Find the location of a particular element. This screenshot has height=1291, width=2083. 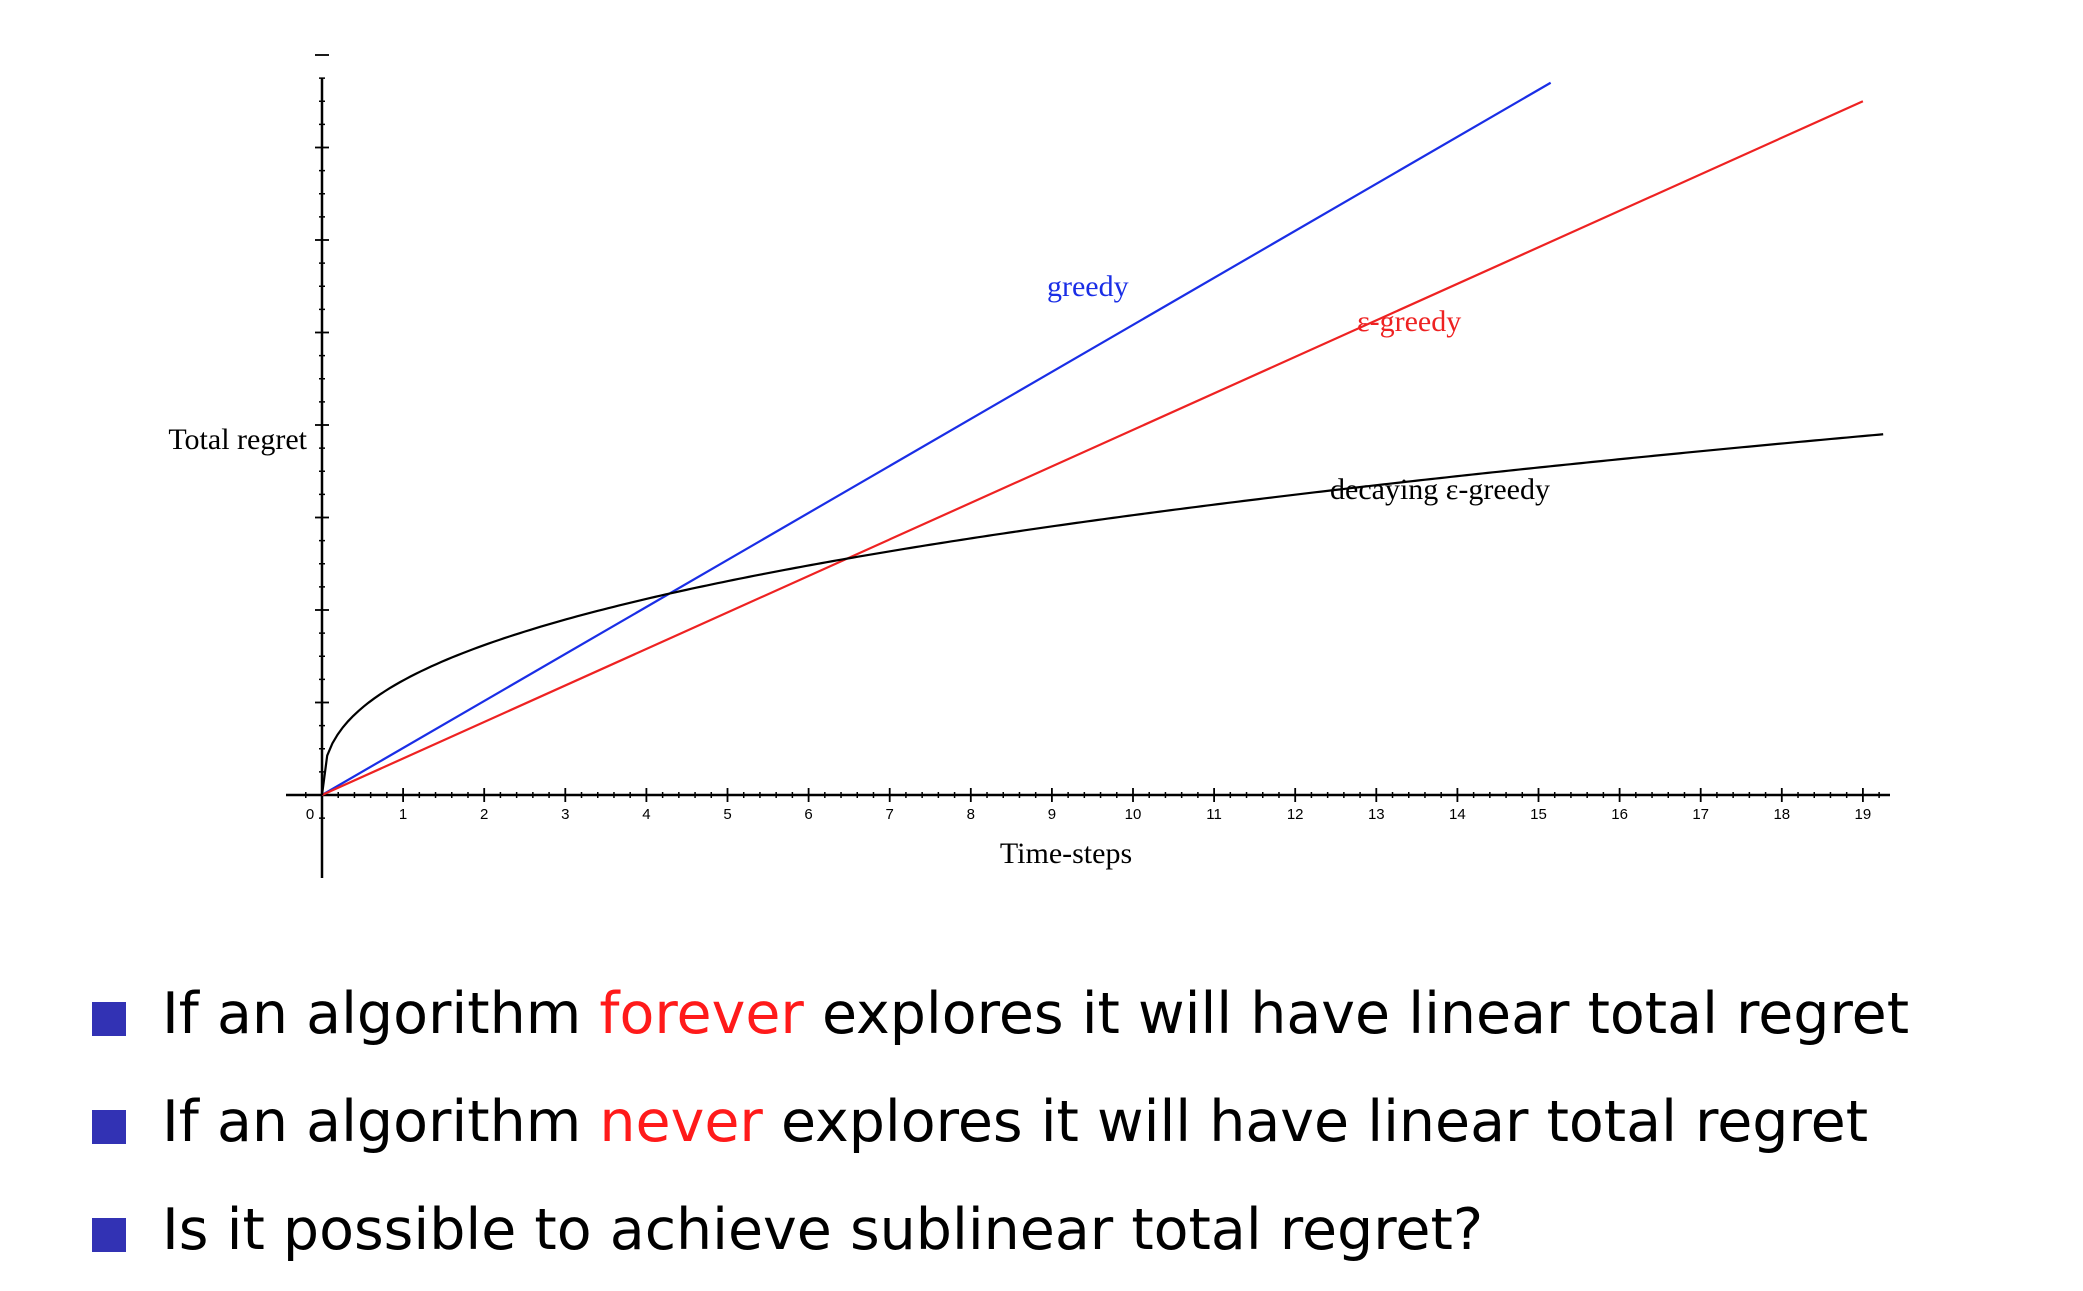

series-label-decaying-epsilon-greedy: decaying ε-greedy is located at coordinates (1440, 489).